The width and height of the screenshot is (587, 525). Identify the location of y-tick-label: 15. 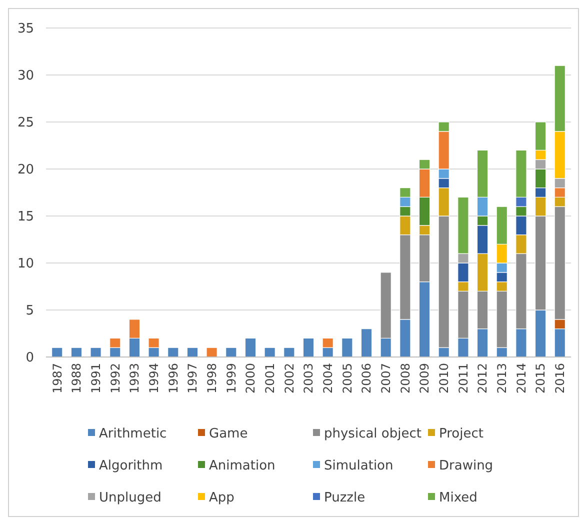
(25, 217).